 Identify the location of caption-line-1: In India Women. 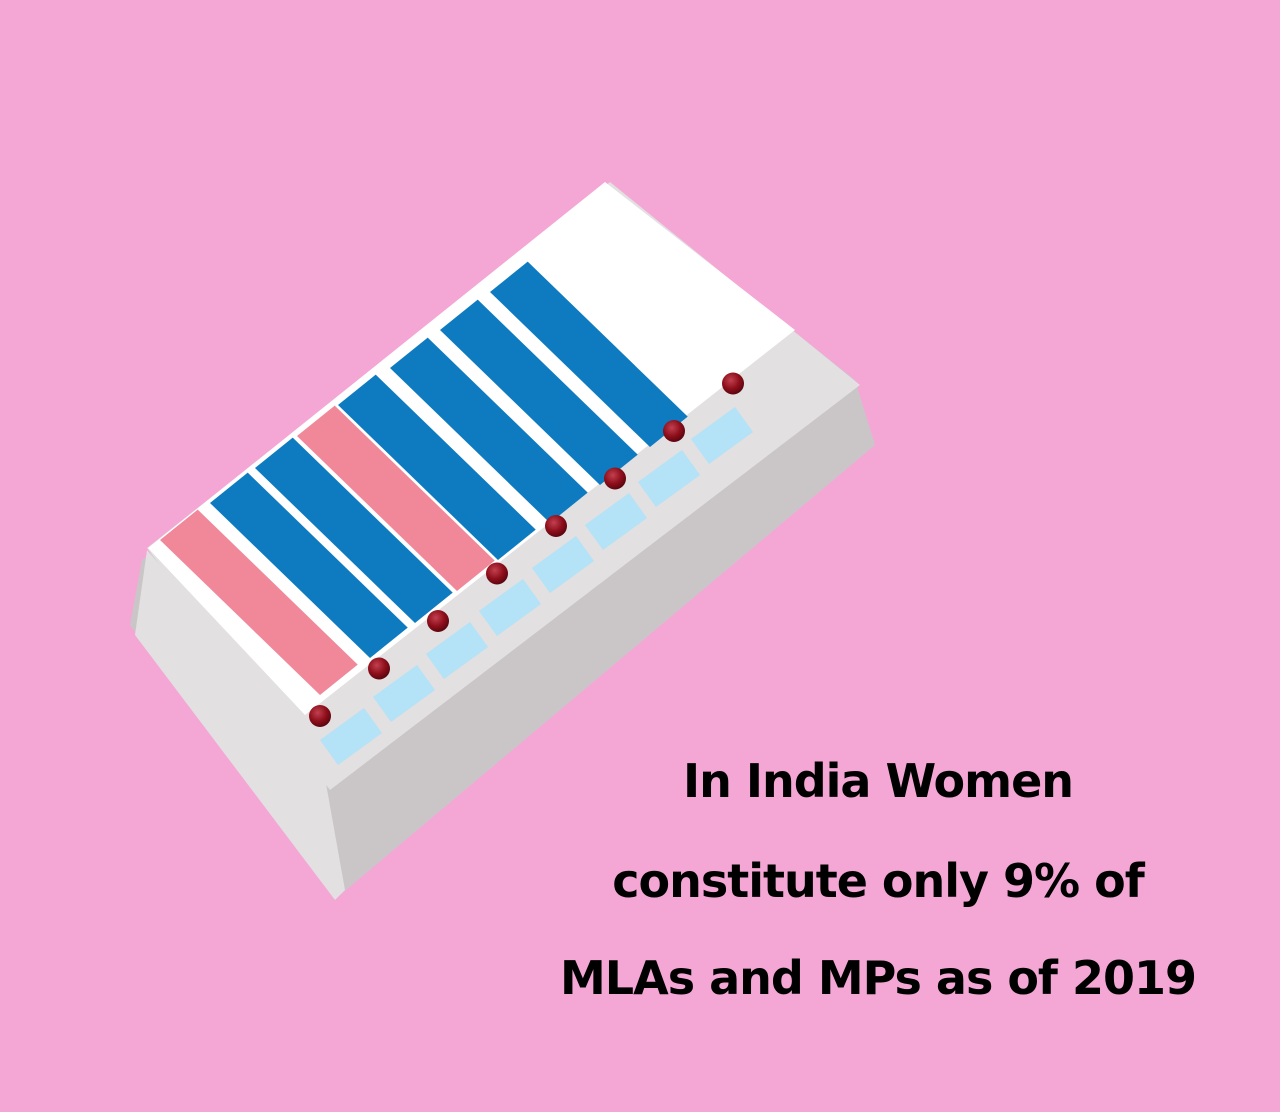
(878, 781).